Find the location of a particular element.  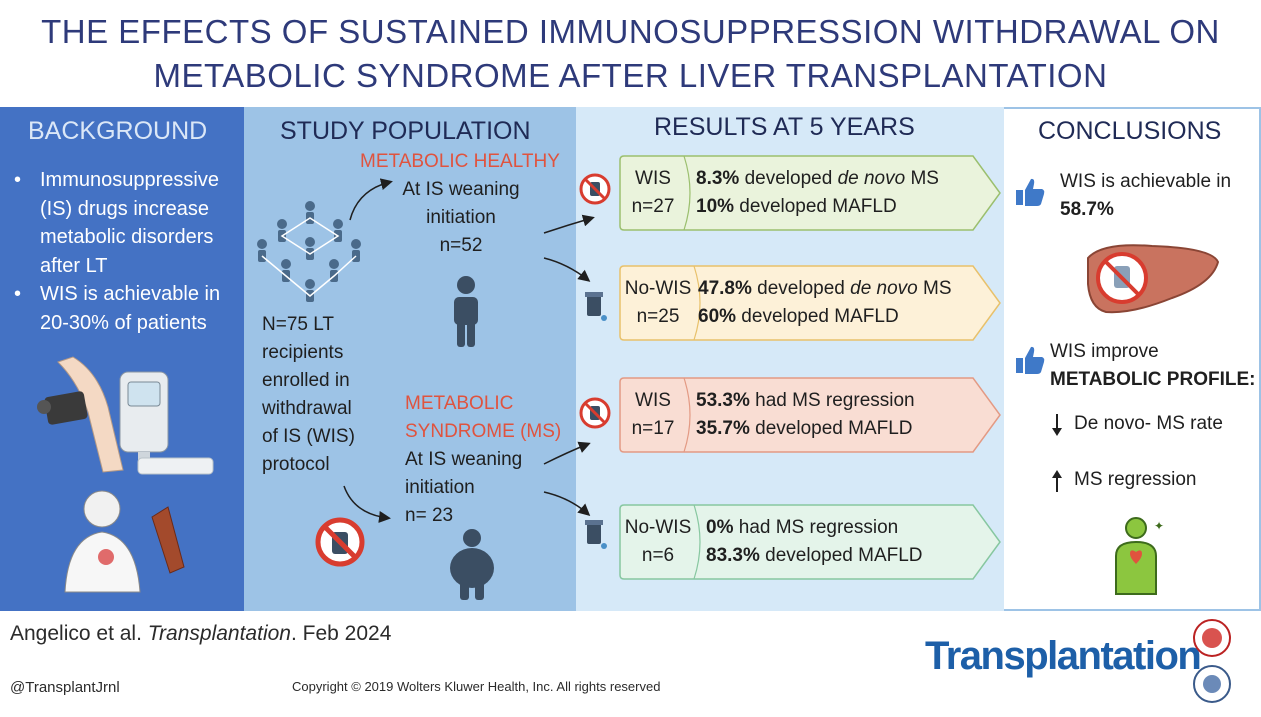

total-line: withdrawal is located at coordinates (307, 408).